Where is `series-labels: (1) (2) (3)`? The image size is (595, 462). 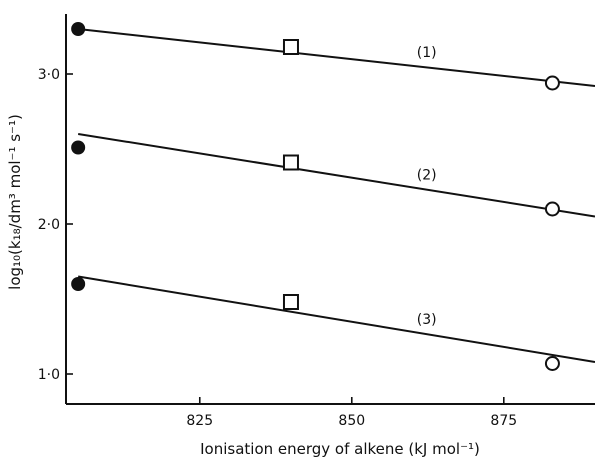 series-labels: (1) (2) (3) is located at coordinates (427, 186).